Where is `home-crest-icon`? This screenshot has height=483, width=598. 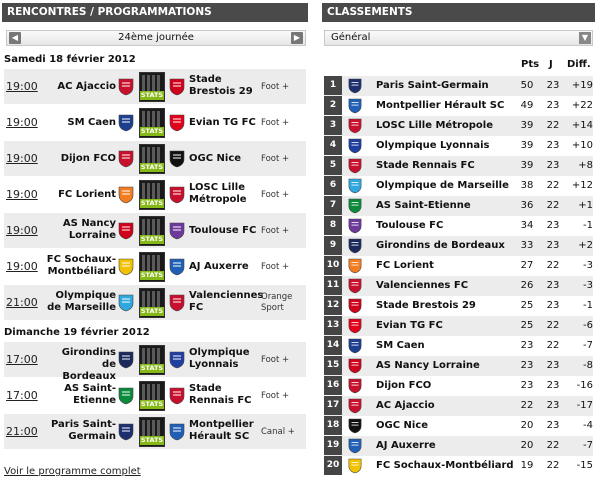 home-crest-icon is located at coordinates (126, 432).